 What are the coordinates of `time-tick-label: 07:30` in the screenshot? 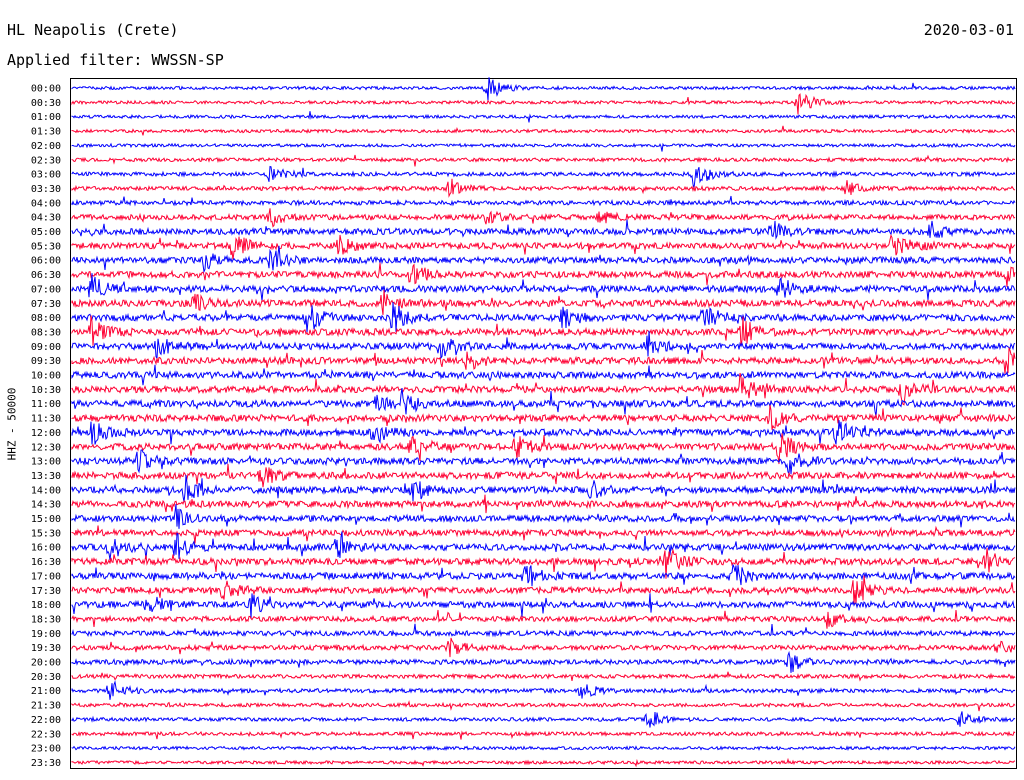 It's located at (46, 304).